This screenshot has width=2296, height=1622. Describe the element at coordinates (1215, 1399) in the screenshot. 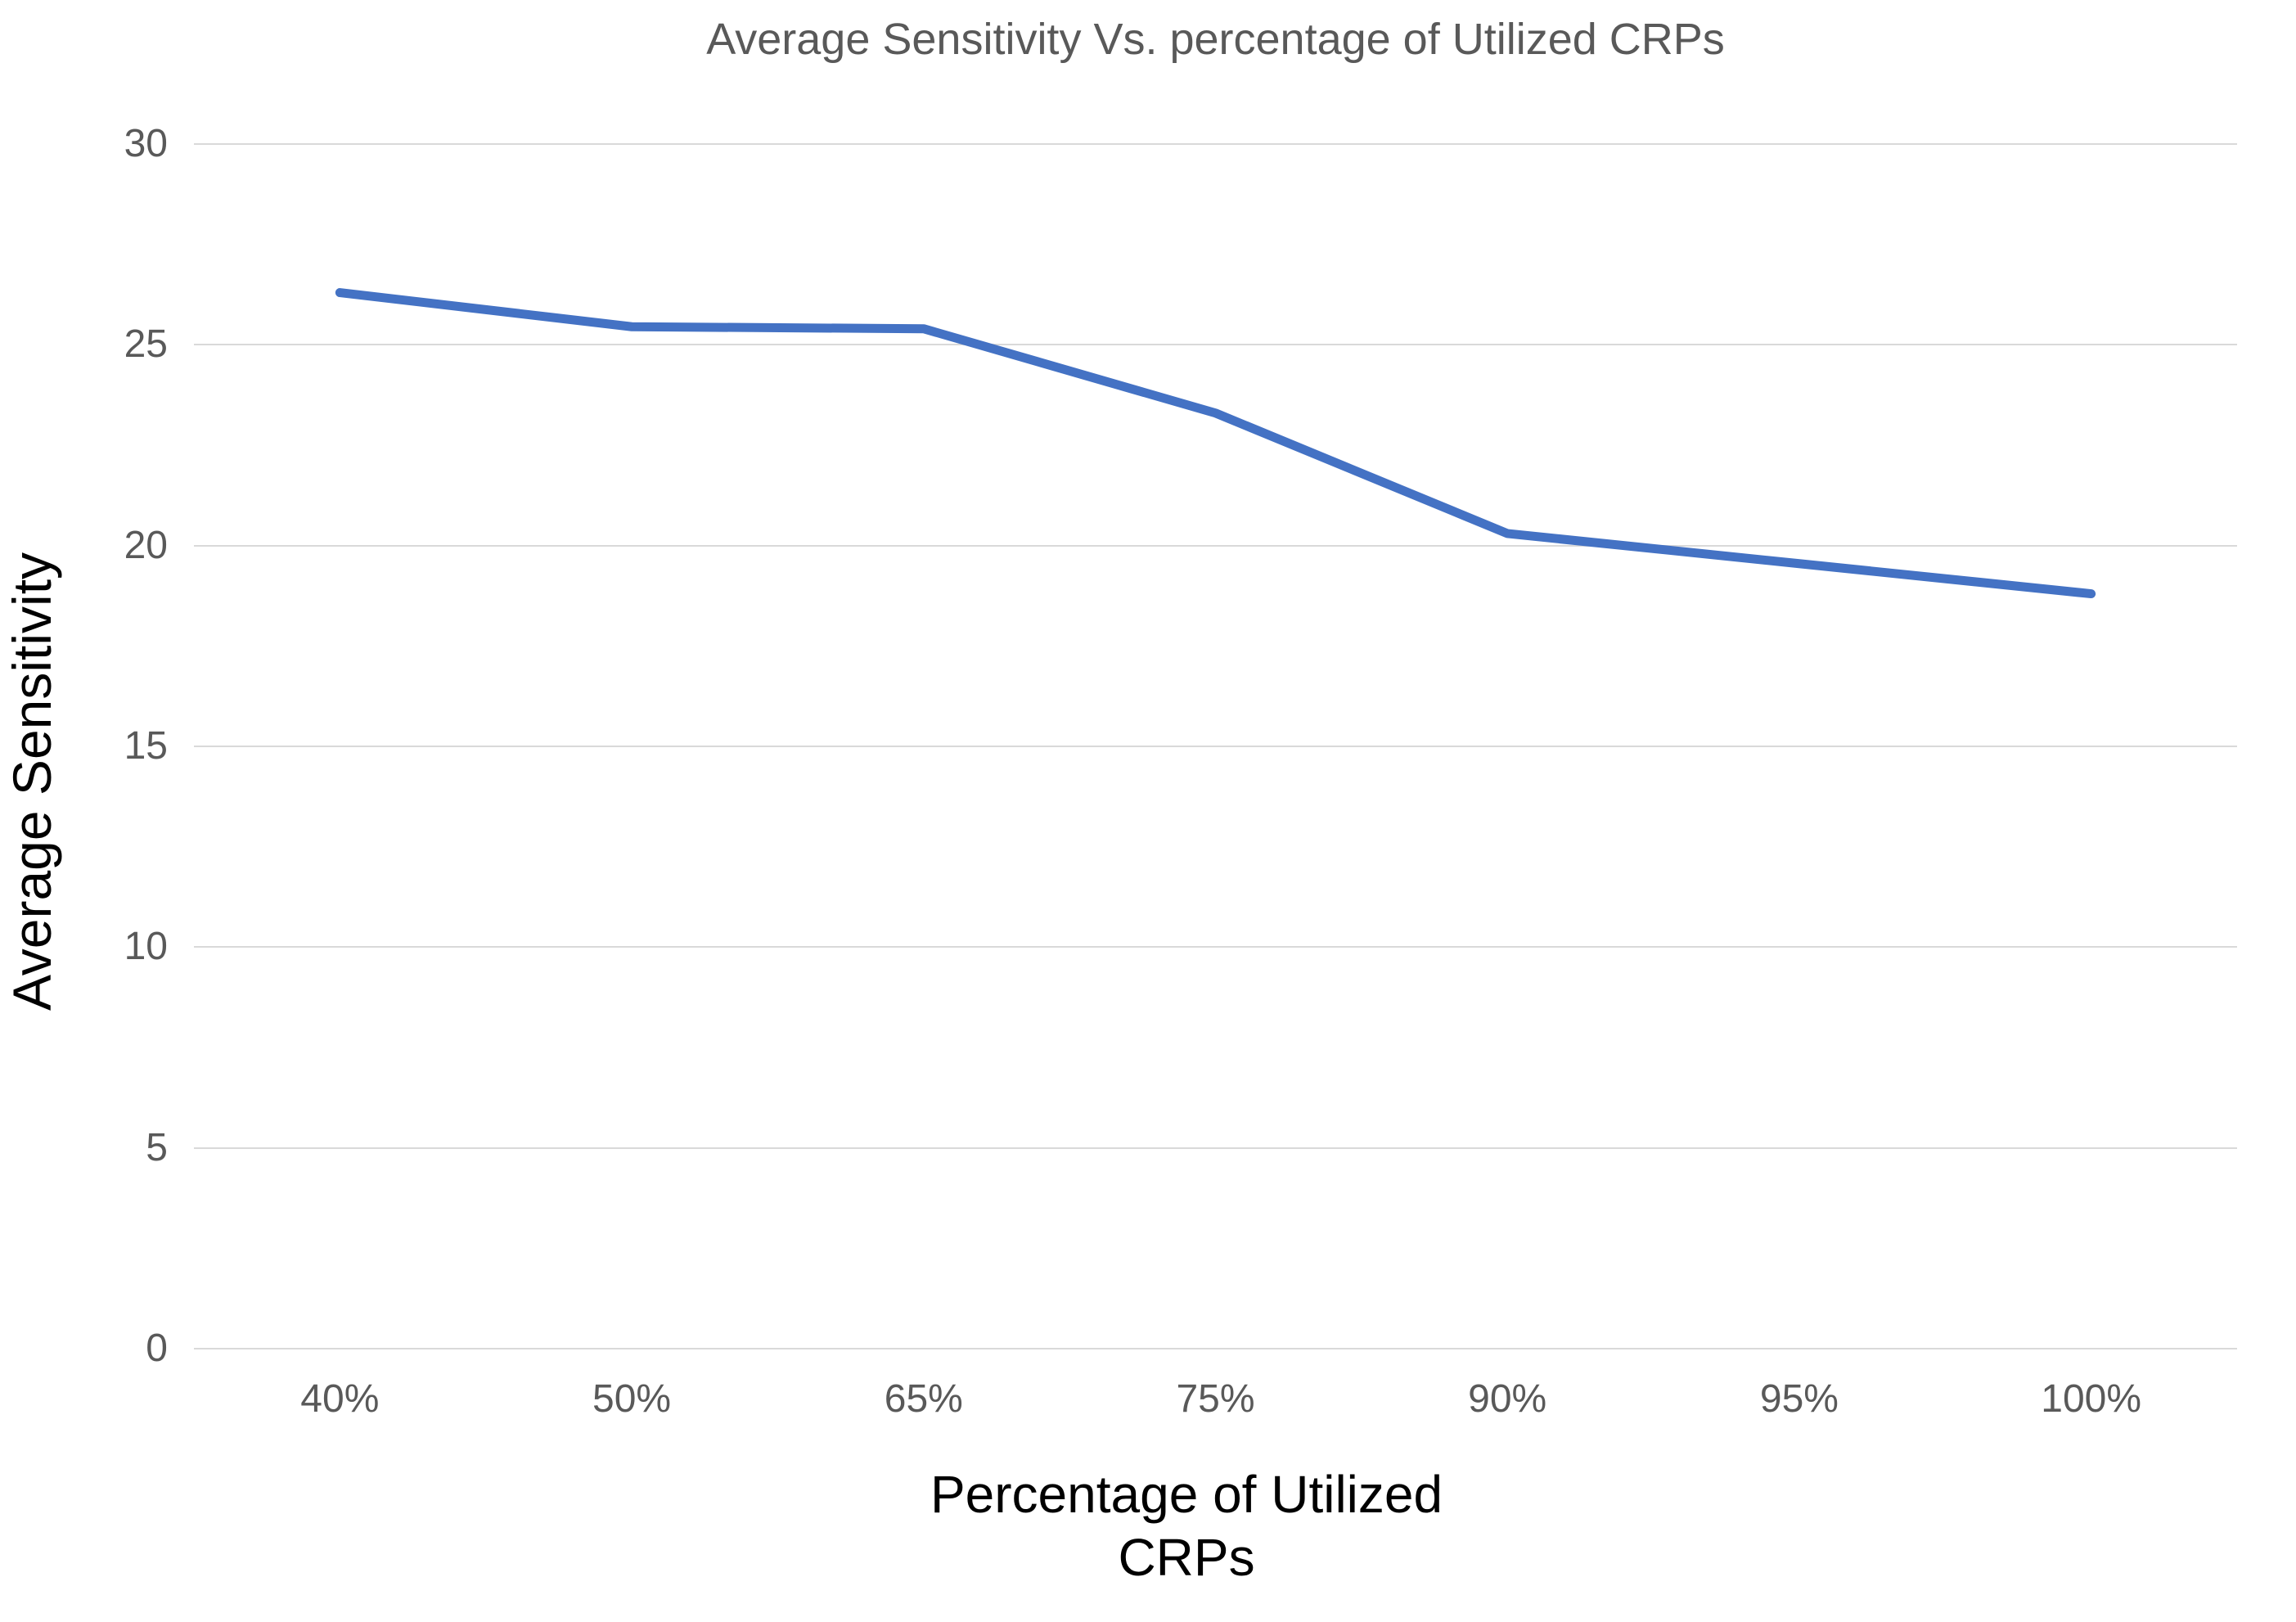

I see `x-tick-label: 75%` at that location.